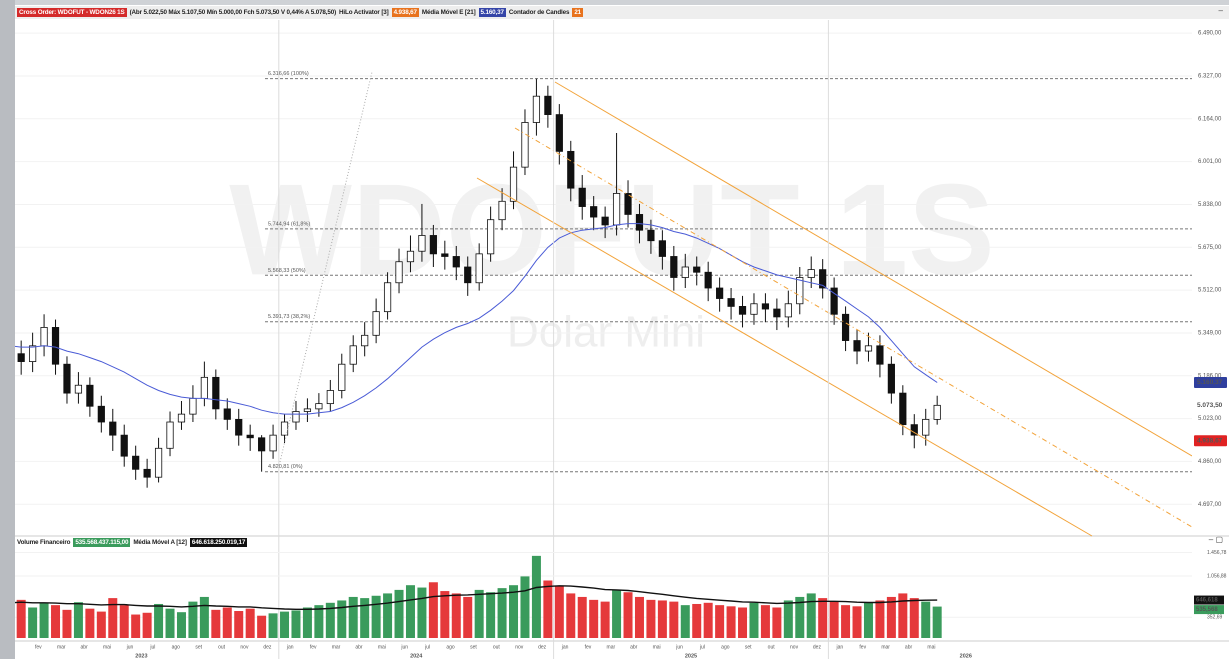  Describe the element at coordinates (287, 271) in the screenshot. I see `fib-label: 5.568,33 (50%)` at that location.